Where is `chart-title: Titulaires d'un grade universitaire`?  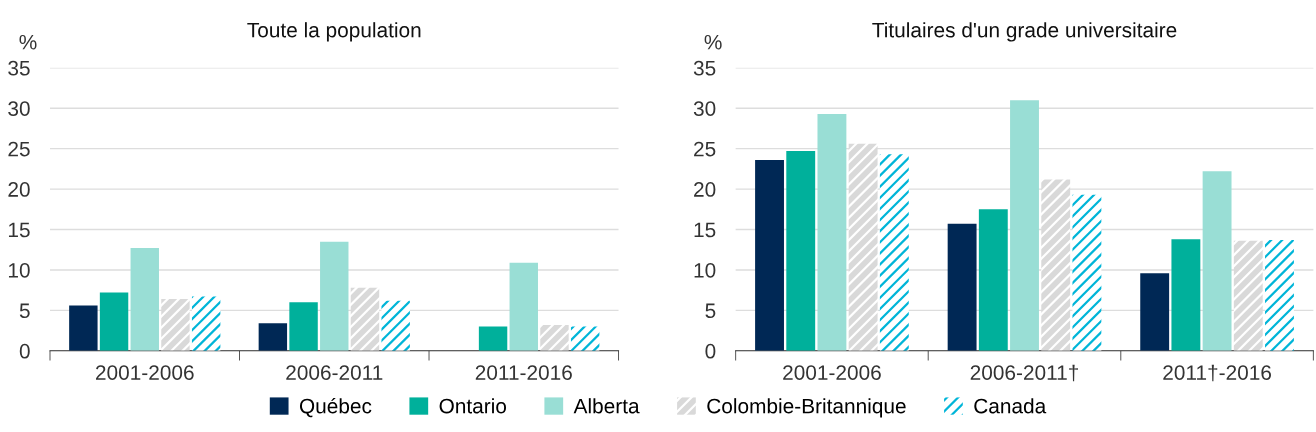
chart-title: Titulaires d'un grade universitaire is located at coordinates (1024, 32).